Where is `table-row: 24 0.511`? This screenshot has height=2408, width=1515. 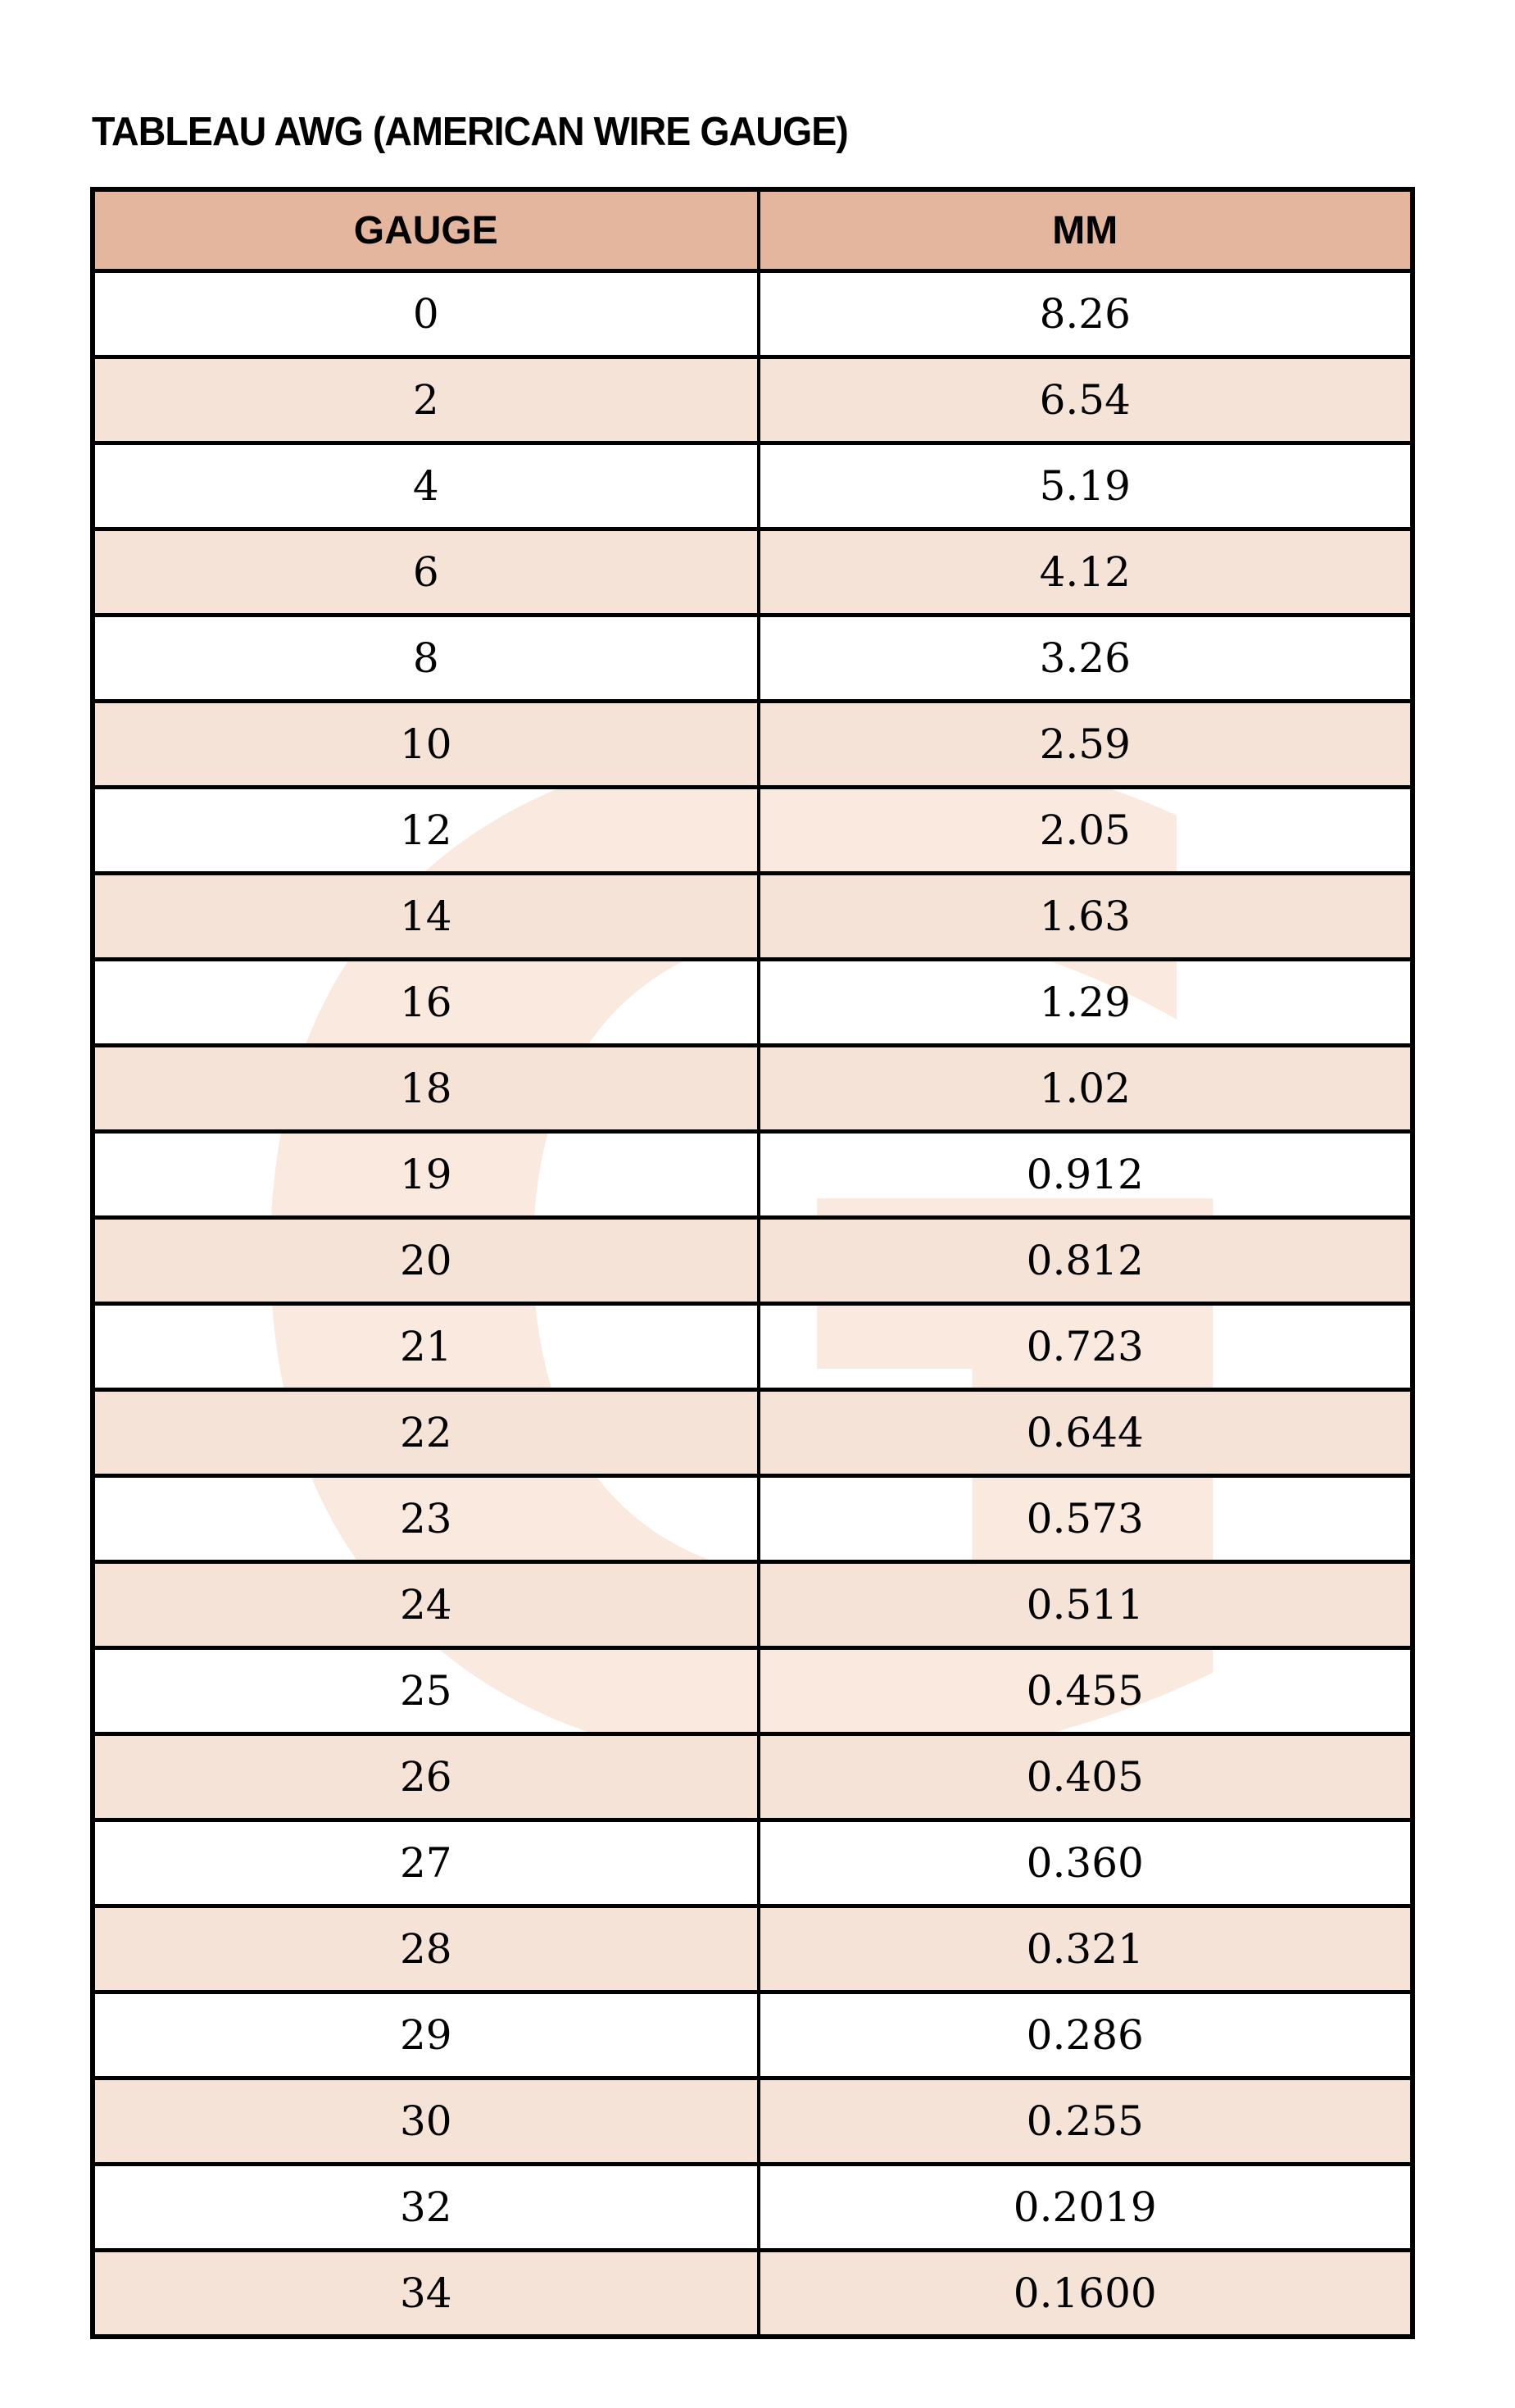
table-row: 24 0.511 is located at coordinates (753, 1604).